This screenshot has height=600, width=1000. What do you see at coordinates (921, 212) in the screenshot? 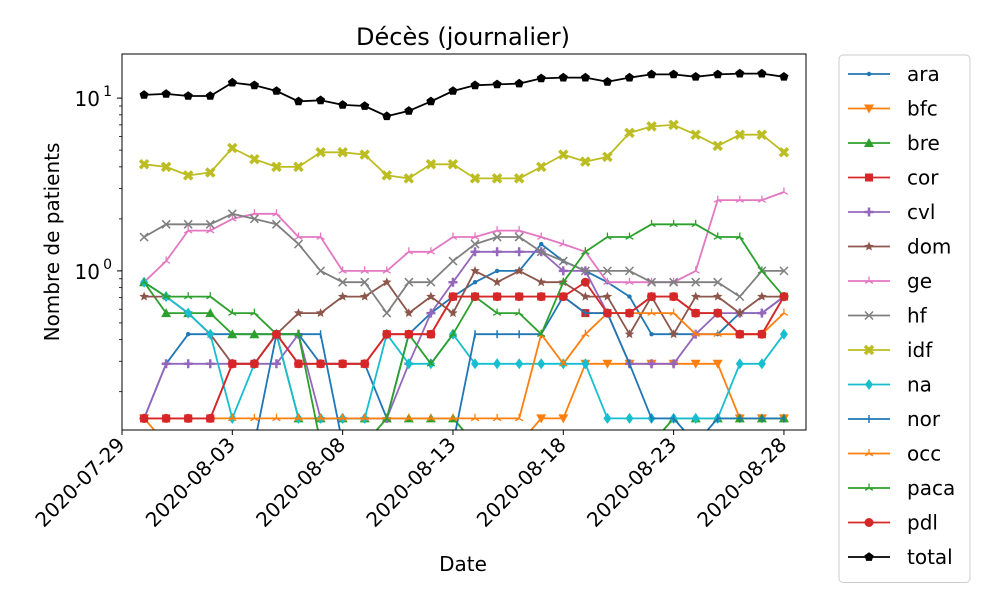
I see `legend-label: cvl` at bounding box center [921, 212].